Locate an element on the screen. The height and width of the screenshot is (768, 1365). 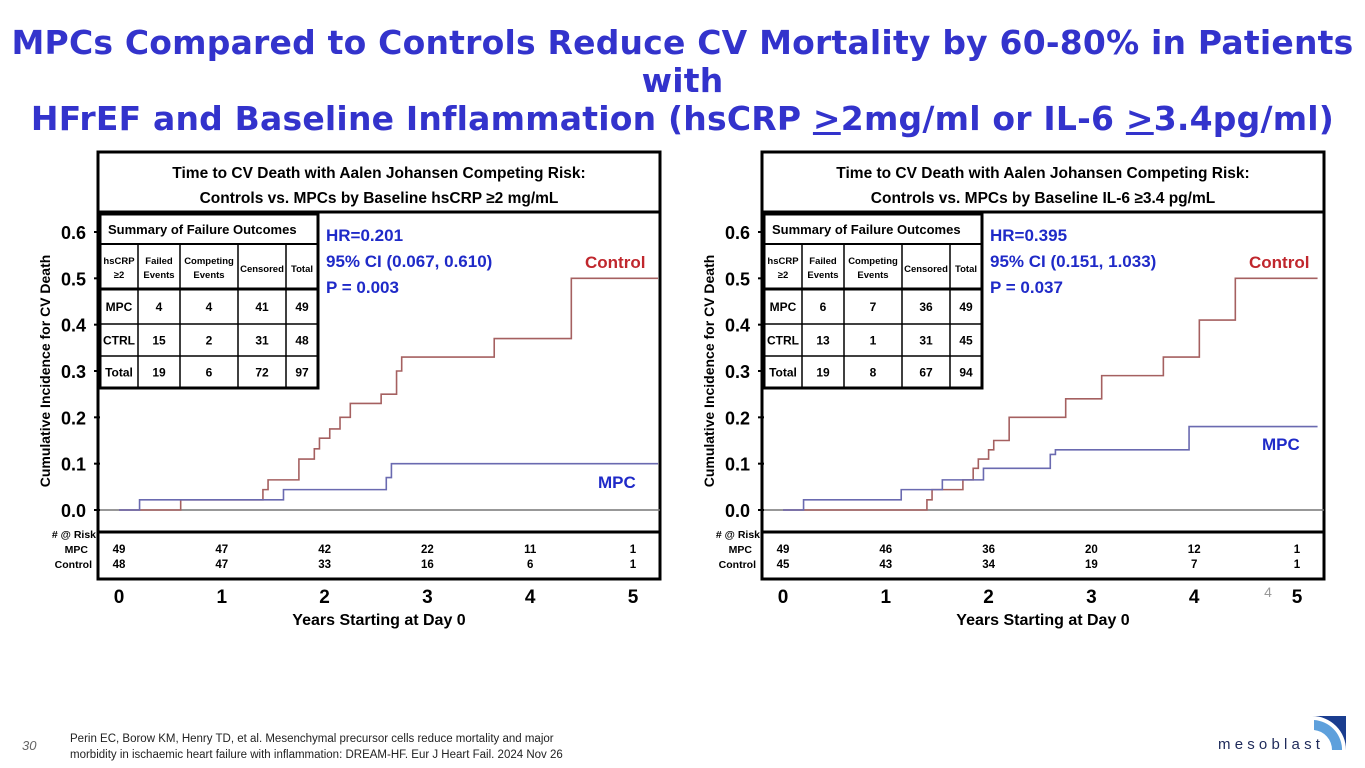
mesoblast-logo: mesoblast is located at coordinates (1283, 734).